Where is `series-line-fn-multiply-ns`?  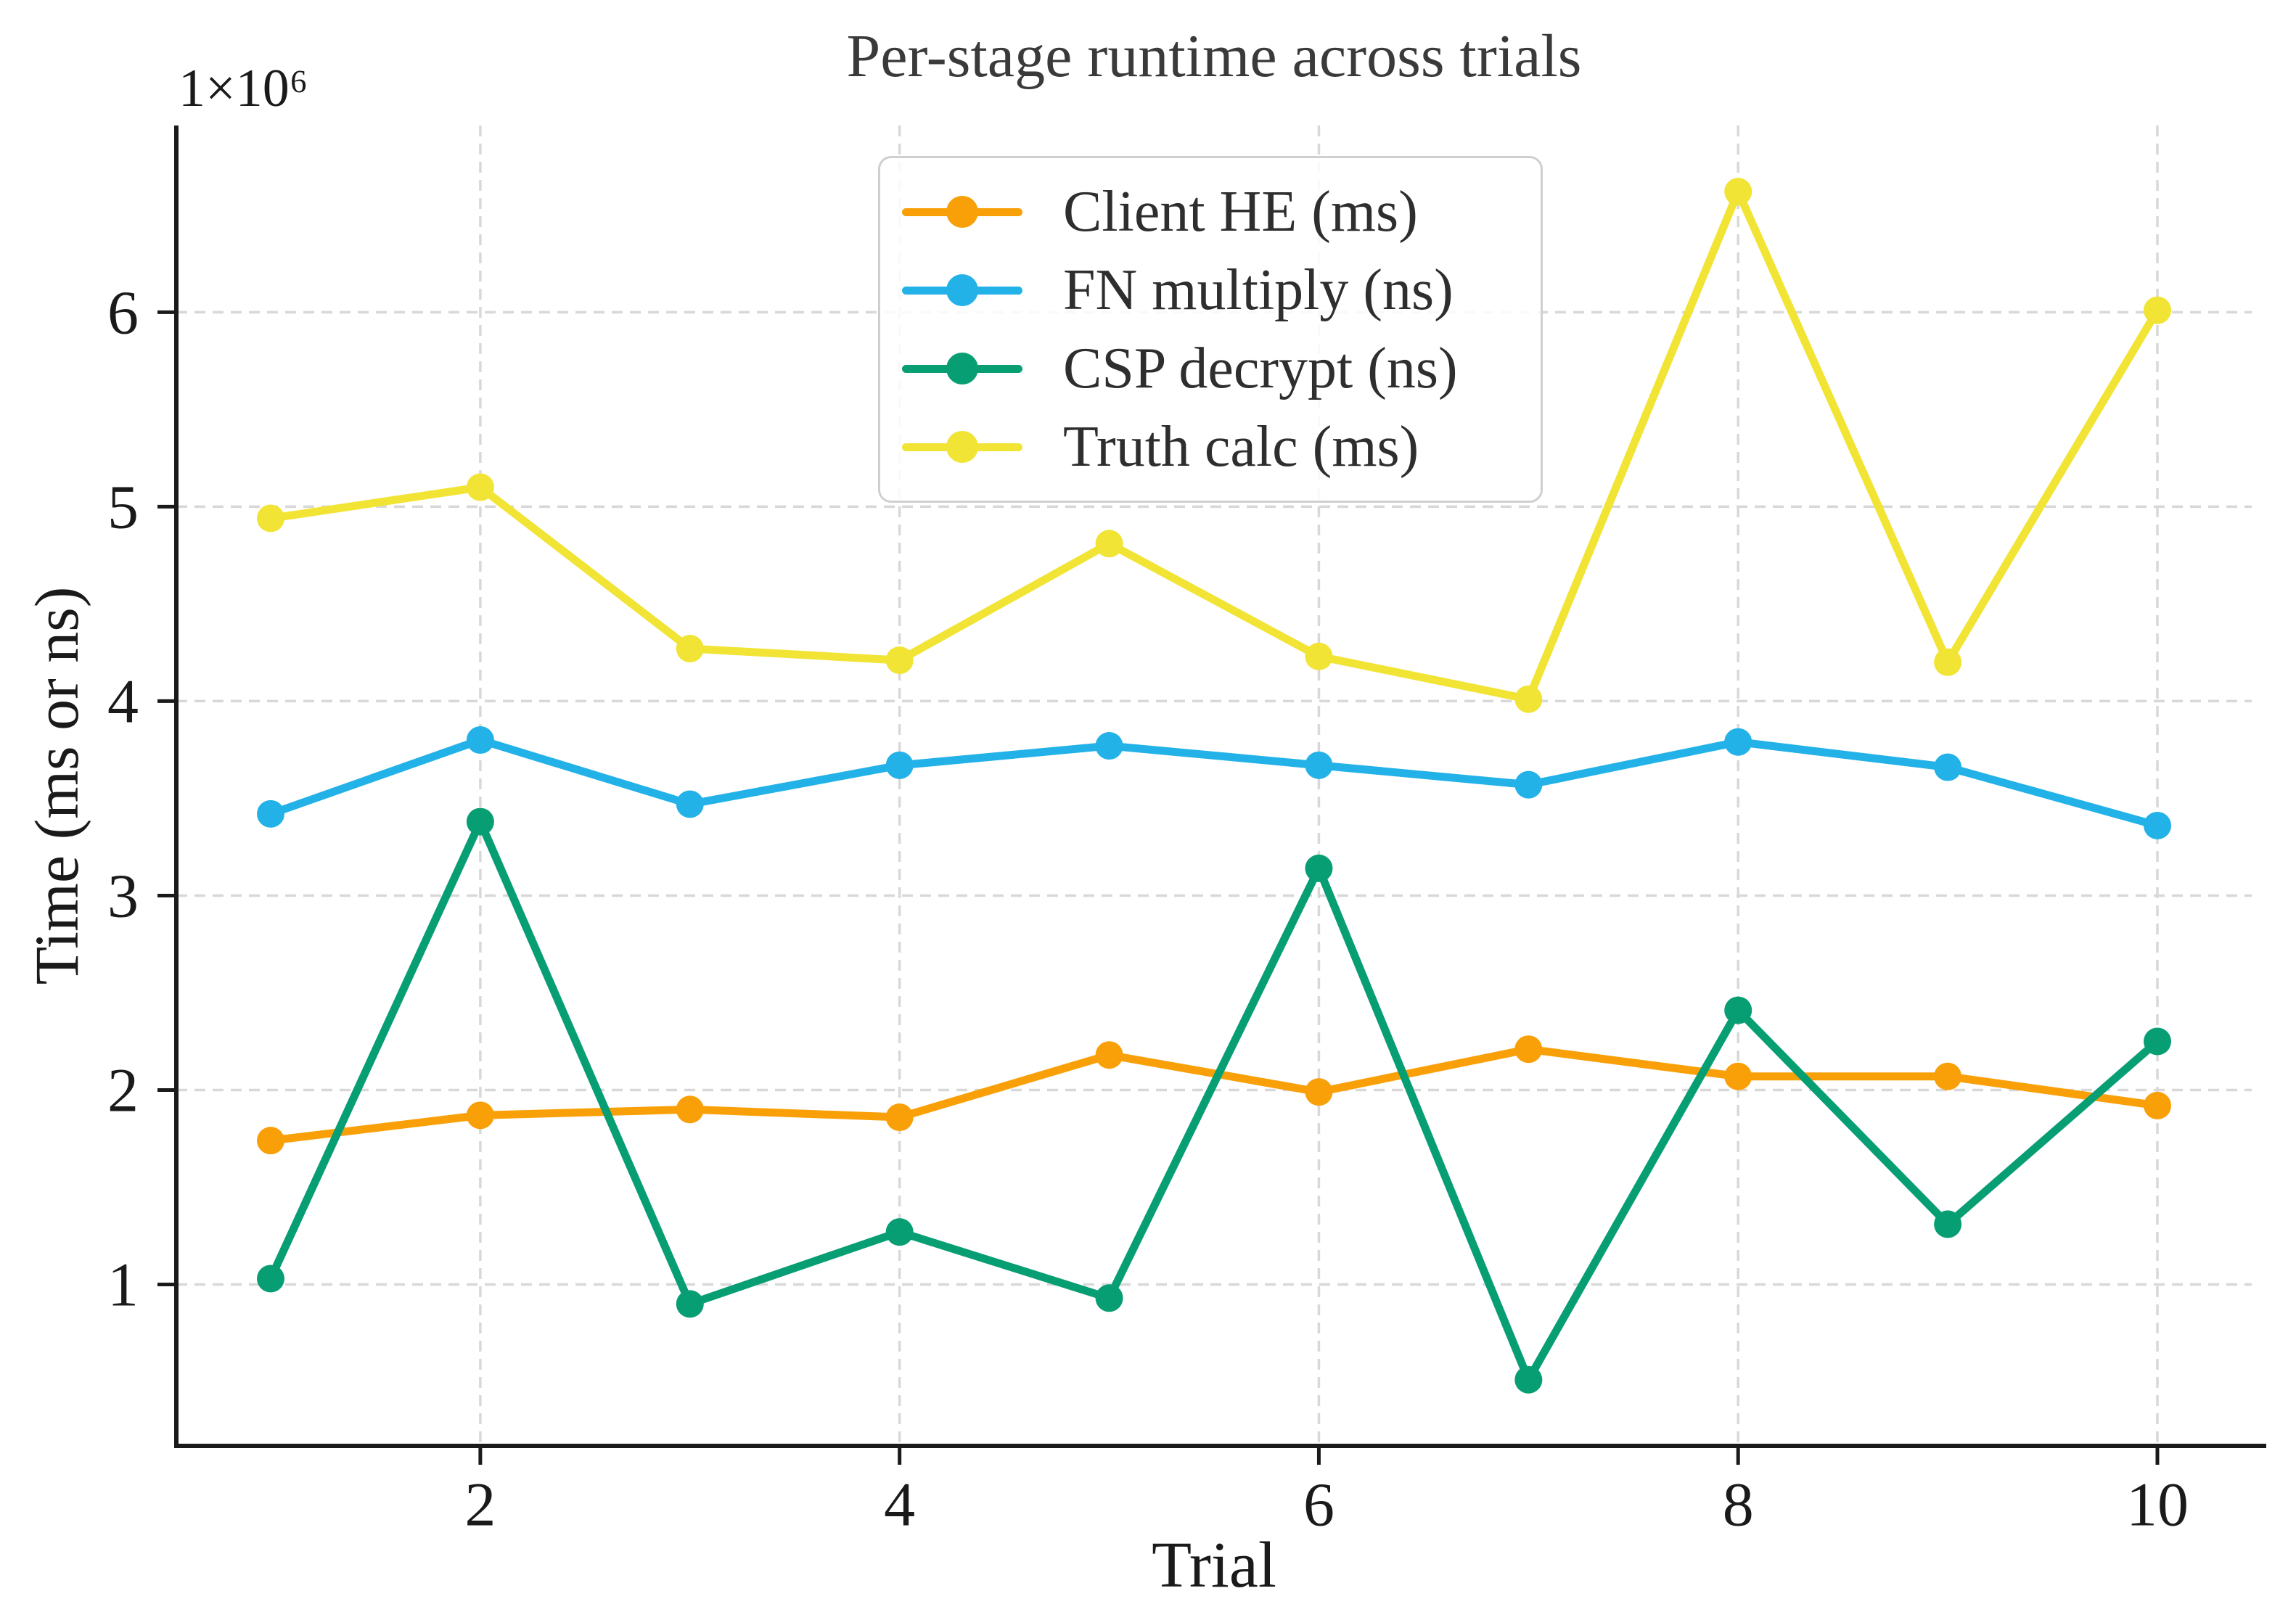 series-line-fn-multiply-ns is located at coordinates (1214, 783).